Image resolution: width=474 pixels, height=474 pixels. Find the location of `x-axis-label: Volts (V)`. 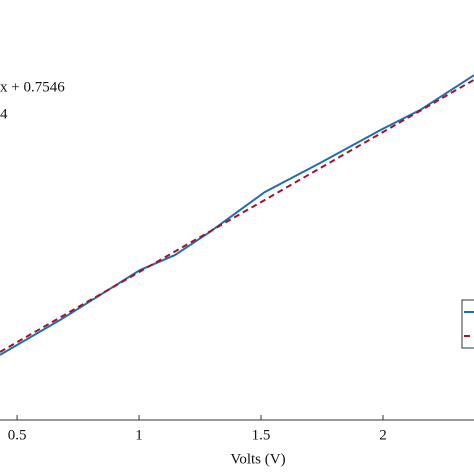

x-axis-label: Volts (V) is located at coordinates (257, 459).